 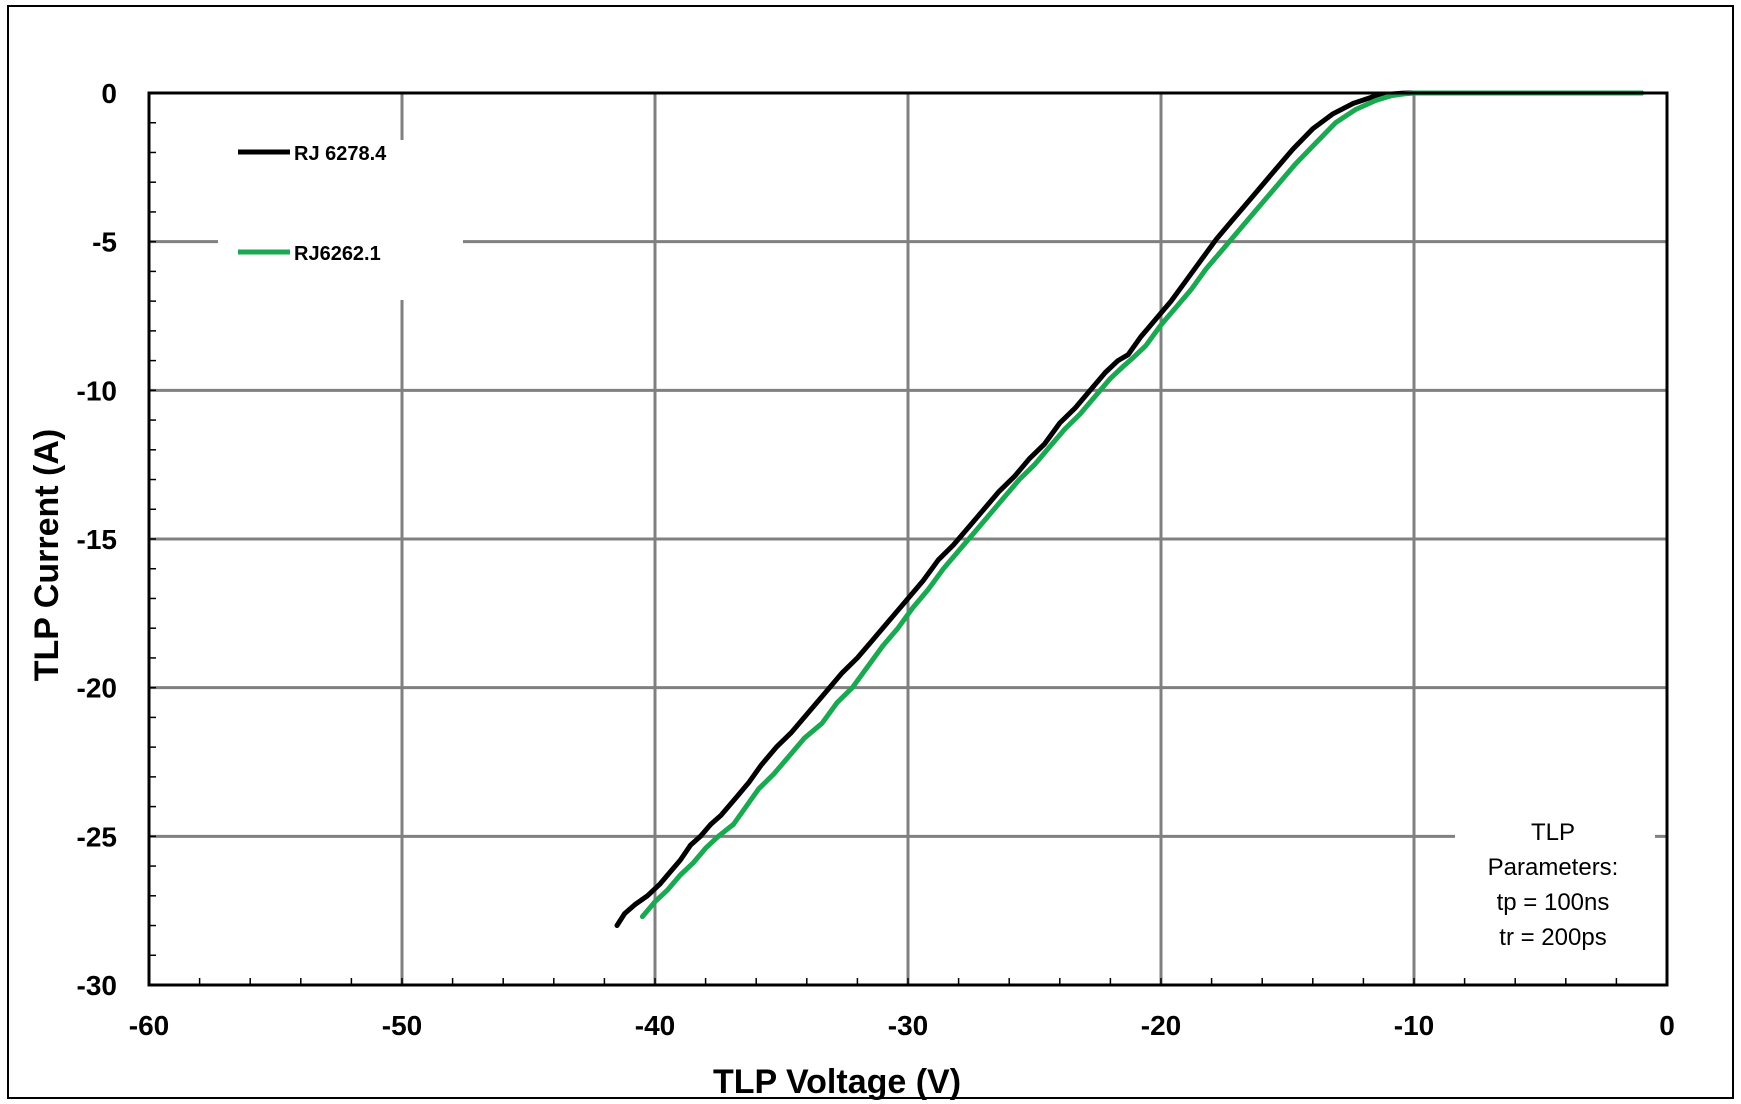 I want to click on note-background, so click(x=1555, y=887).